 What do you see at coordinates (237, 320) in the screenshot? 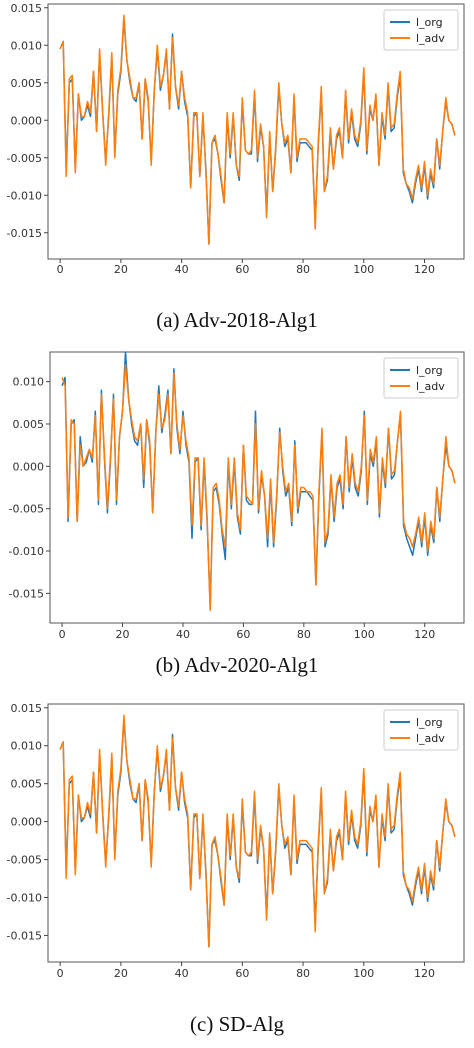
I see `caption-a: (a) Adv-2018-Alg1` at bounding box center [237, 320].